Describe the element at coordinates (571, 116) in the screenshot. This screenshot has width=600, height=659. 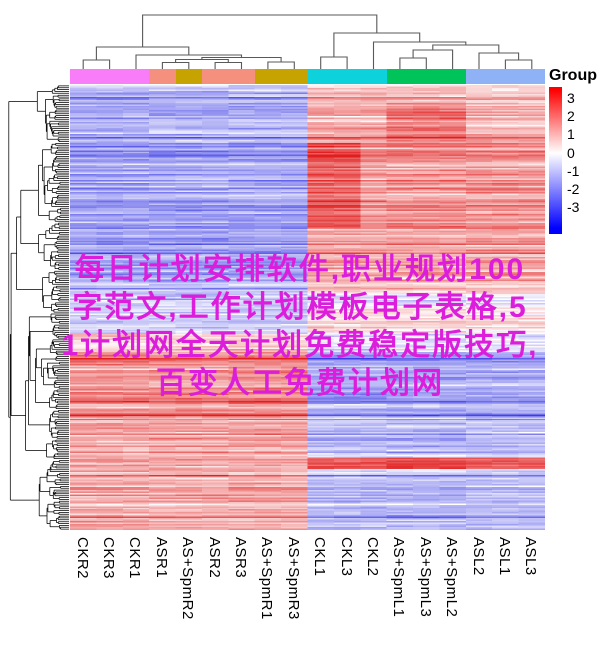
I see `legend-tick-2: 2` at that location.